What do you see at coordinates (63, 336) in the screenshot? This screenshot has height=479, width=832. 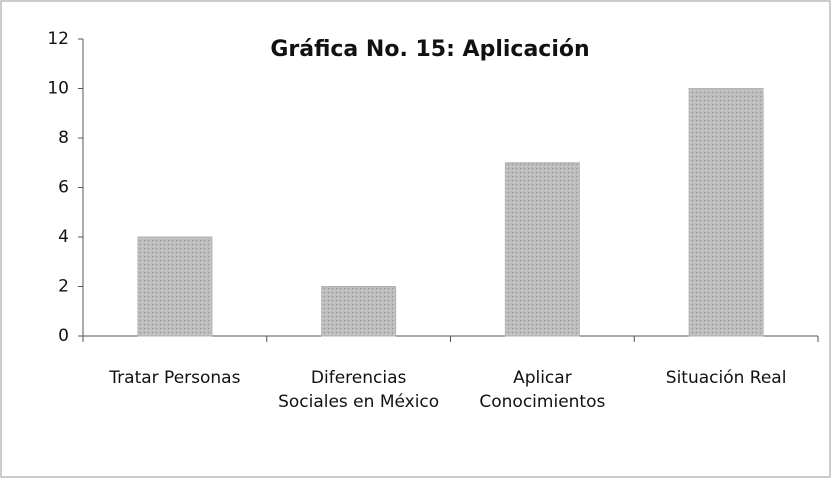 I see `y-tick-label: 0` at bounding box center [63, 336].